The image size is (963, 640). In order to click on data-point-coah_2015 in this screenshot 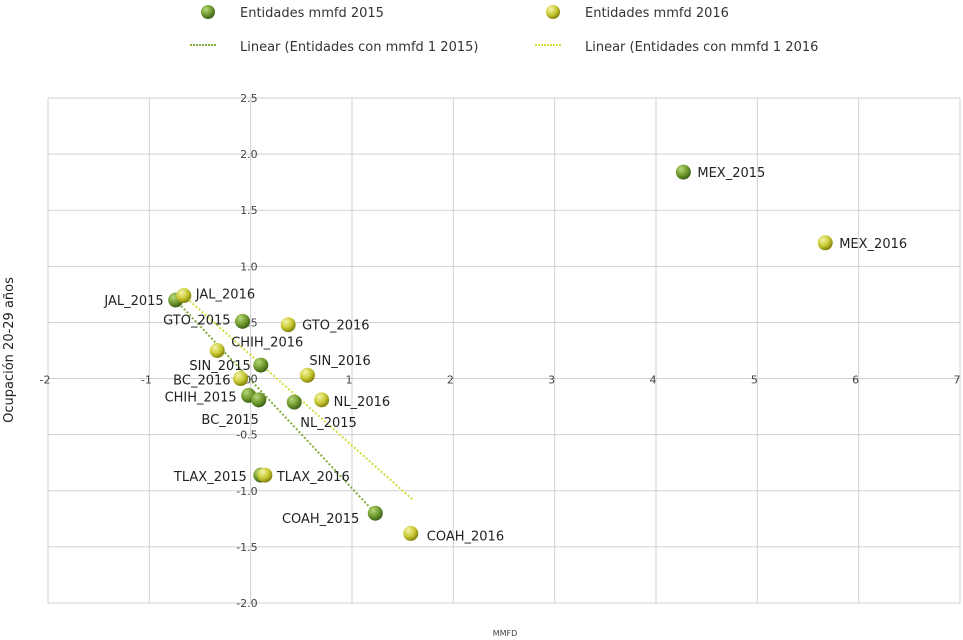, I will do `click(375, 513)`.